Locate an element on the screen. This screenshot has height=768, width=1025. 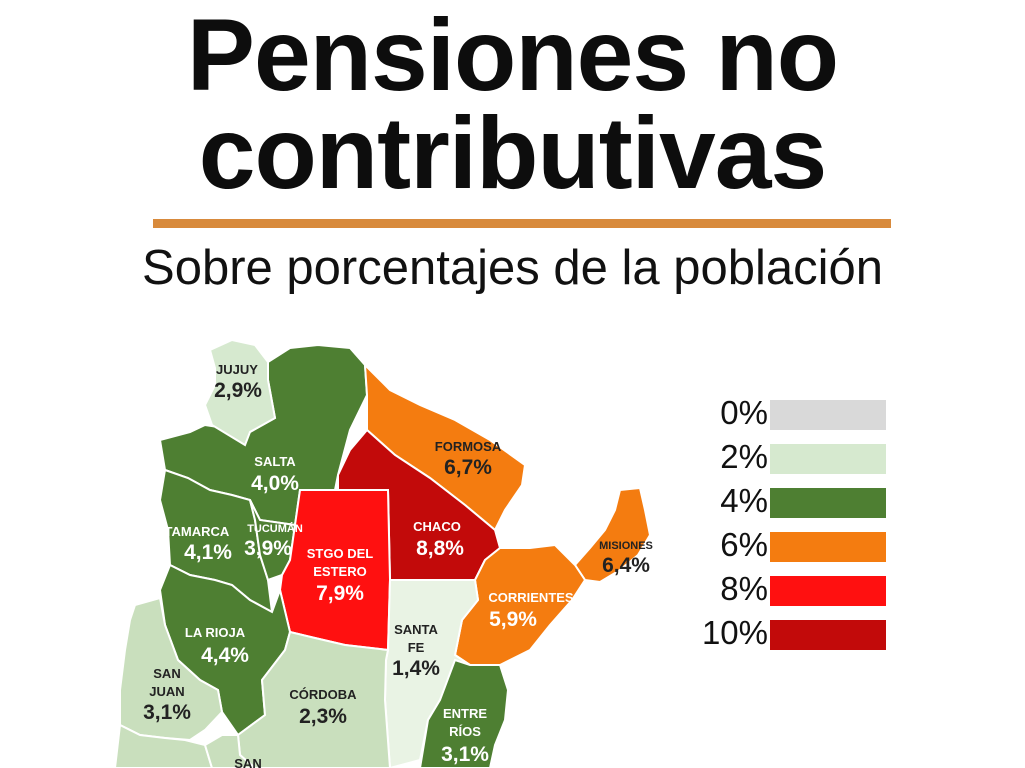
province-label-catamarca: CATAMARCA is located at coordinates (188, 531).